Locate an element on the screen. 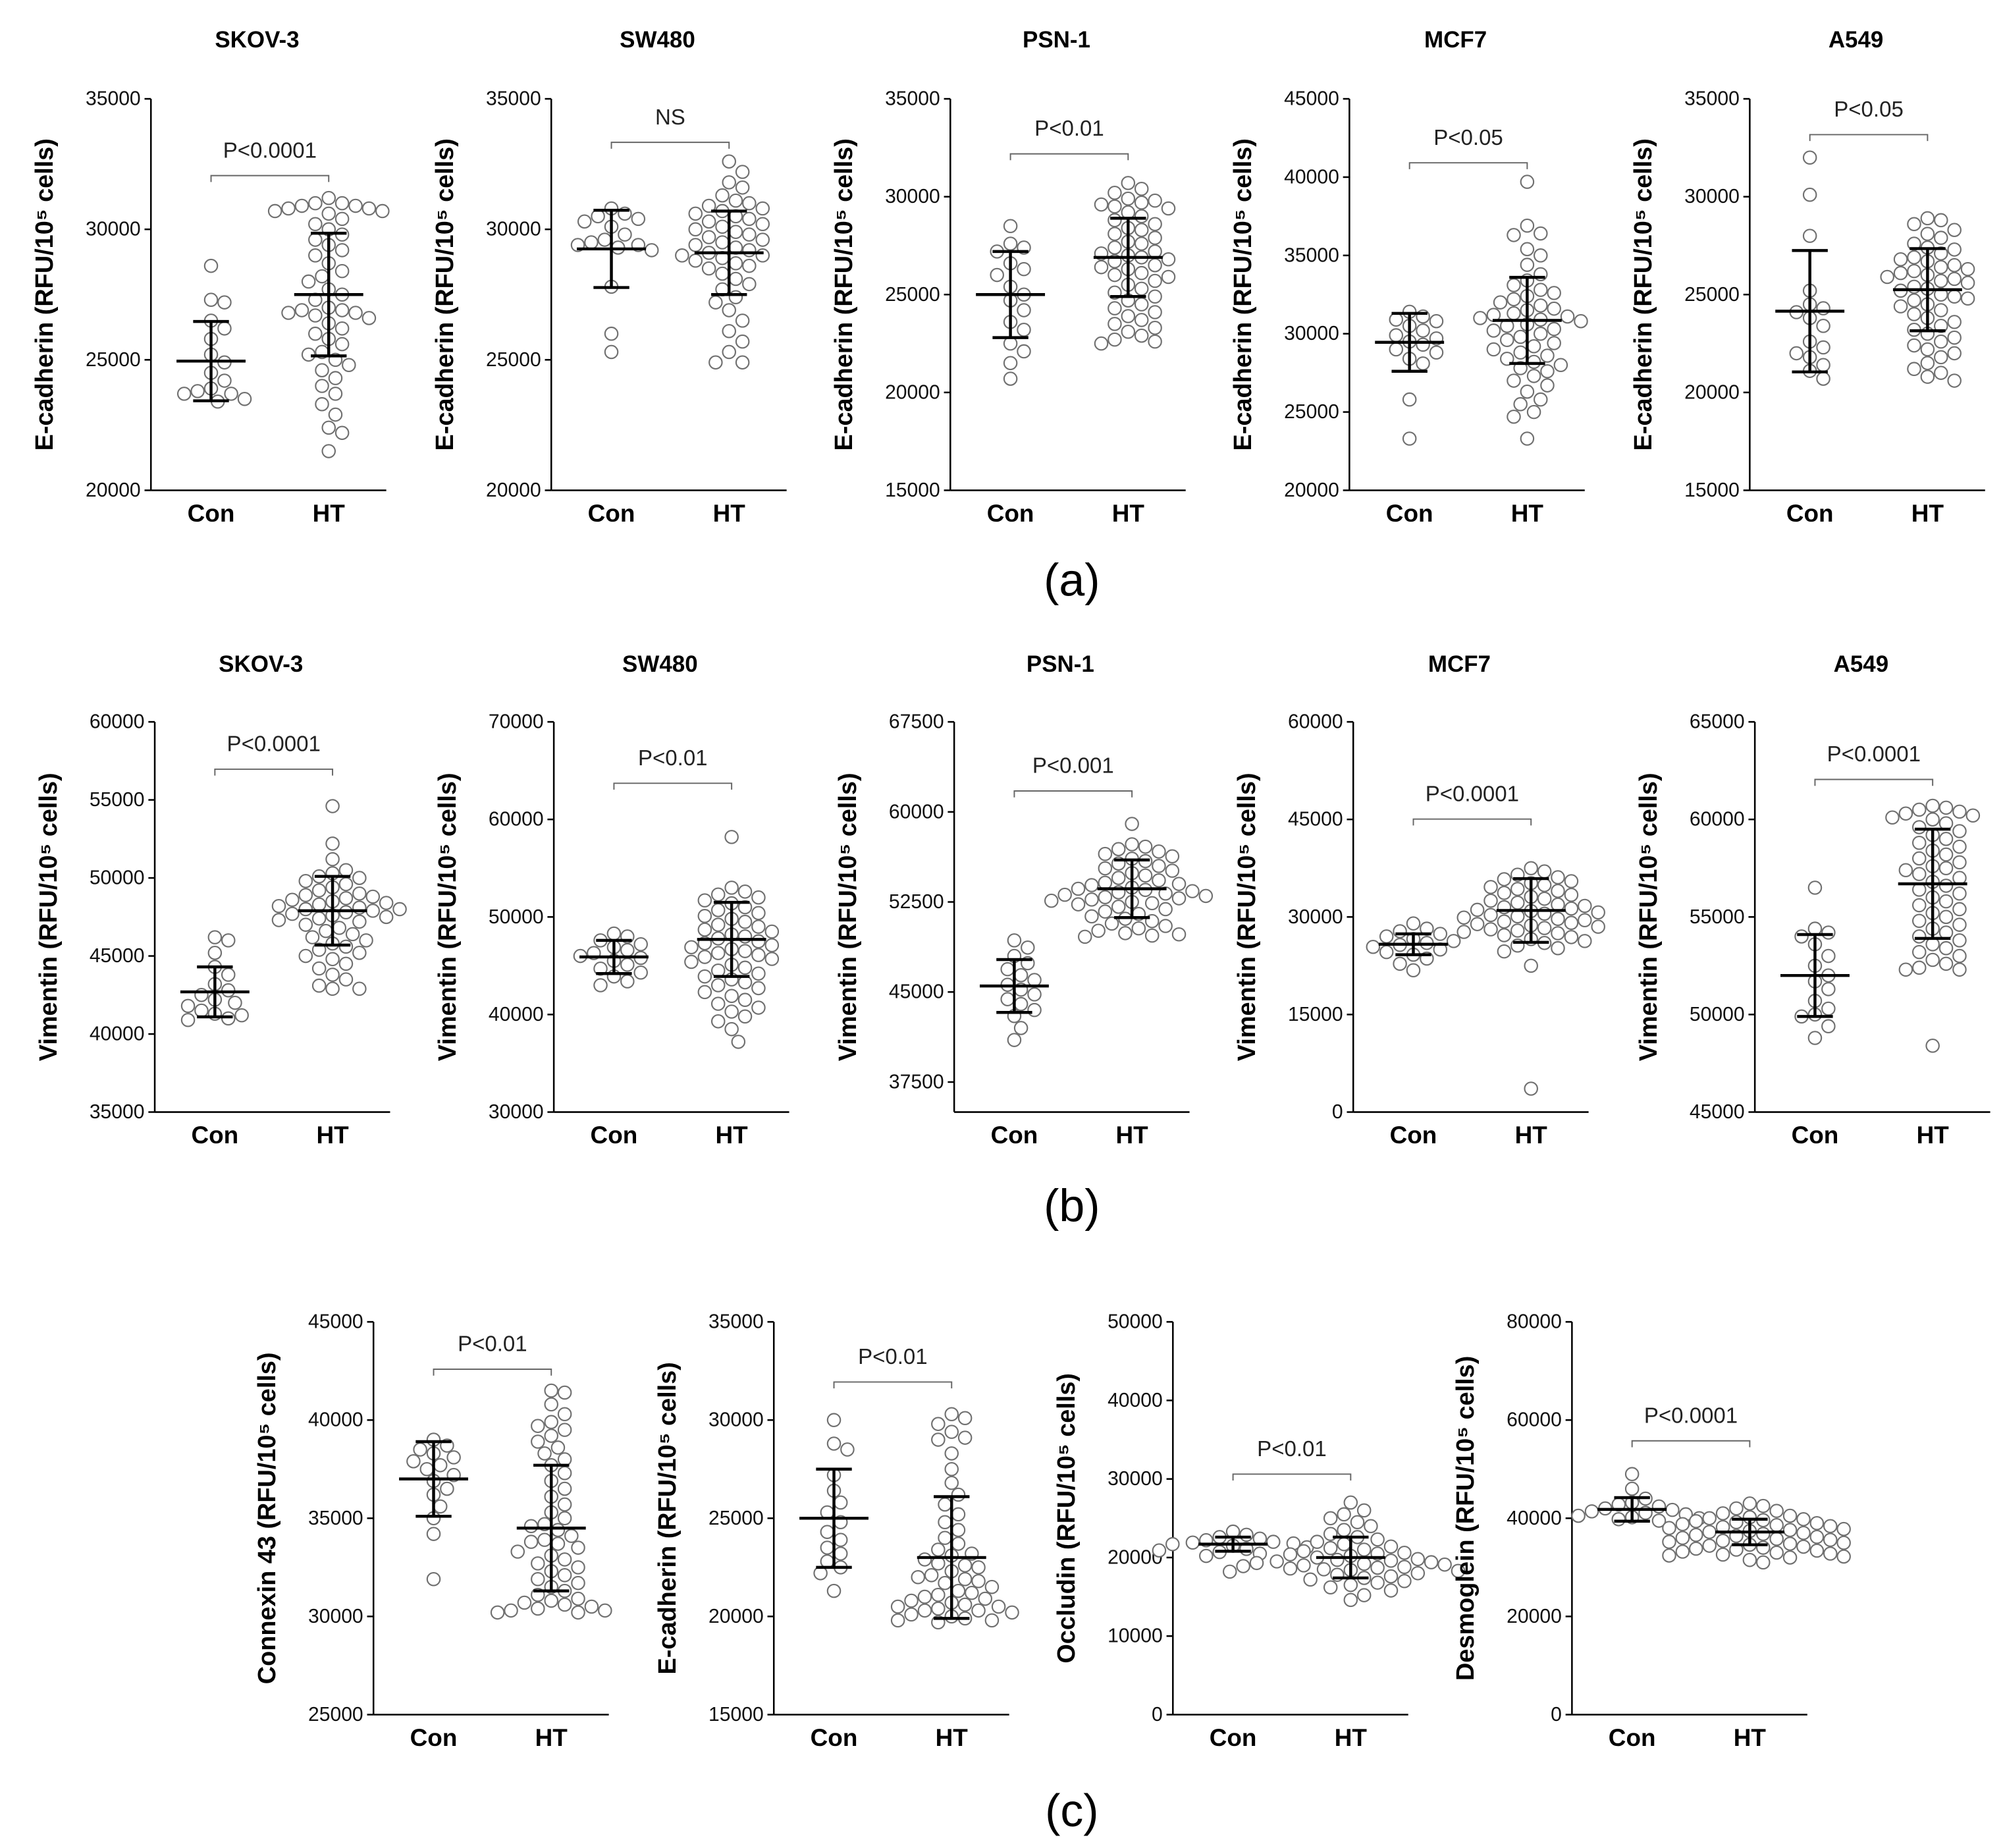 Image resolution: width=2003 pixels, height=1848 pixels. y-tick-label: 60000 is located at coordinates (1534, 1420).